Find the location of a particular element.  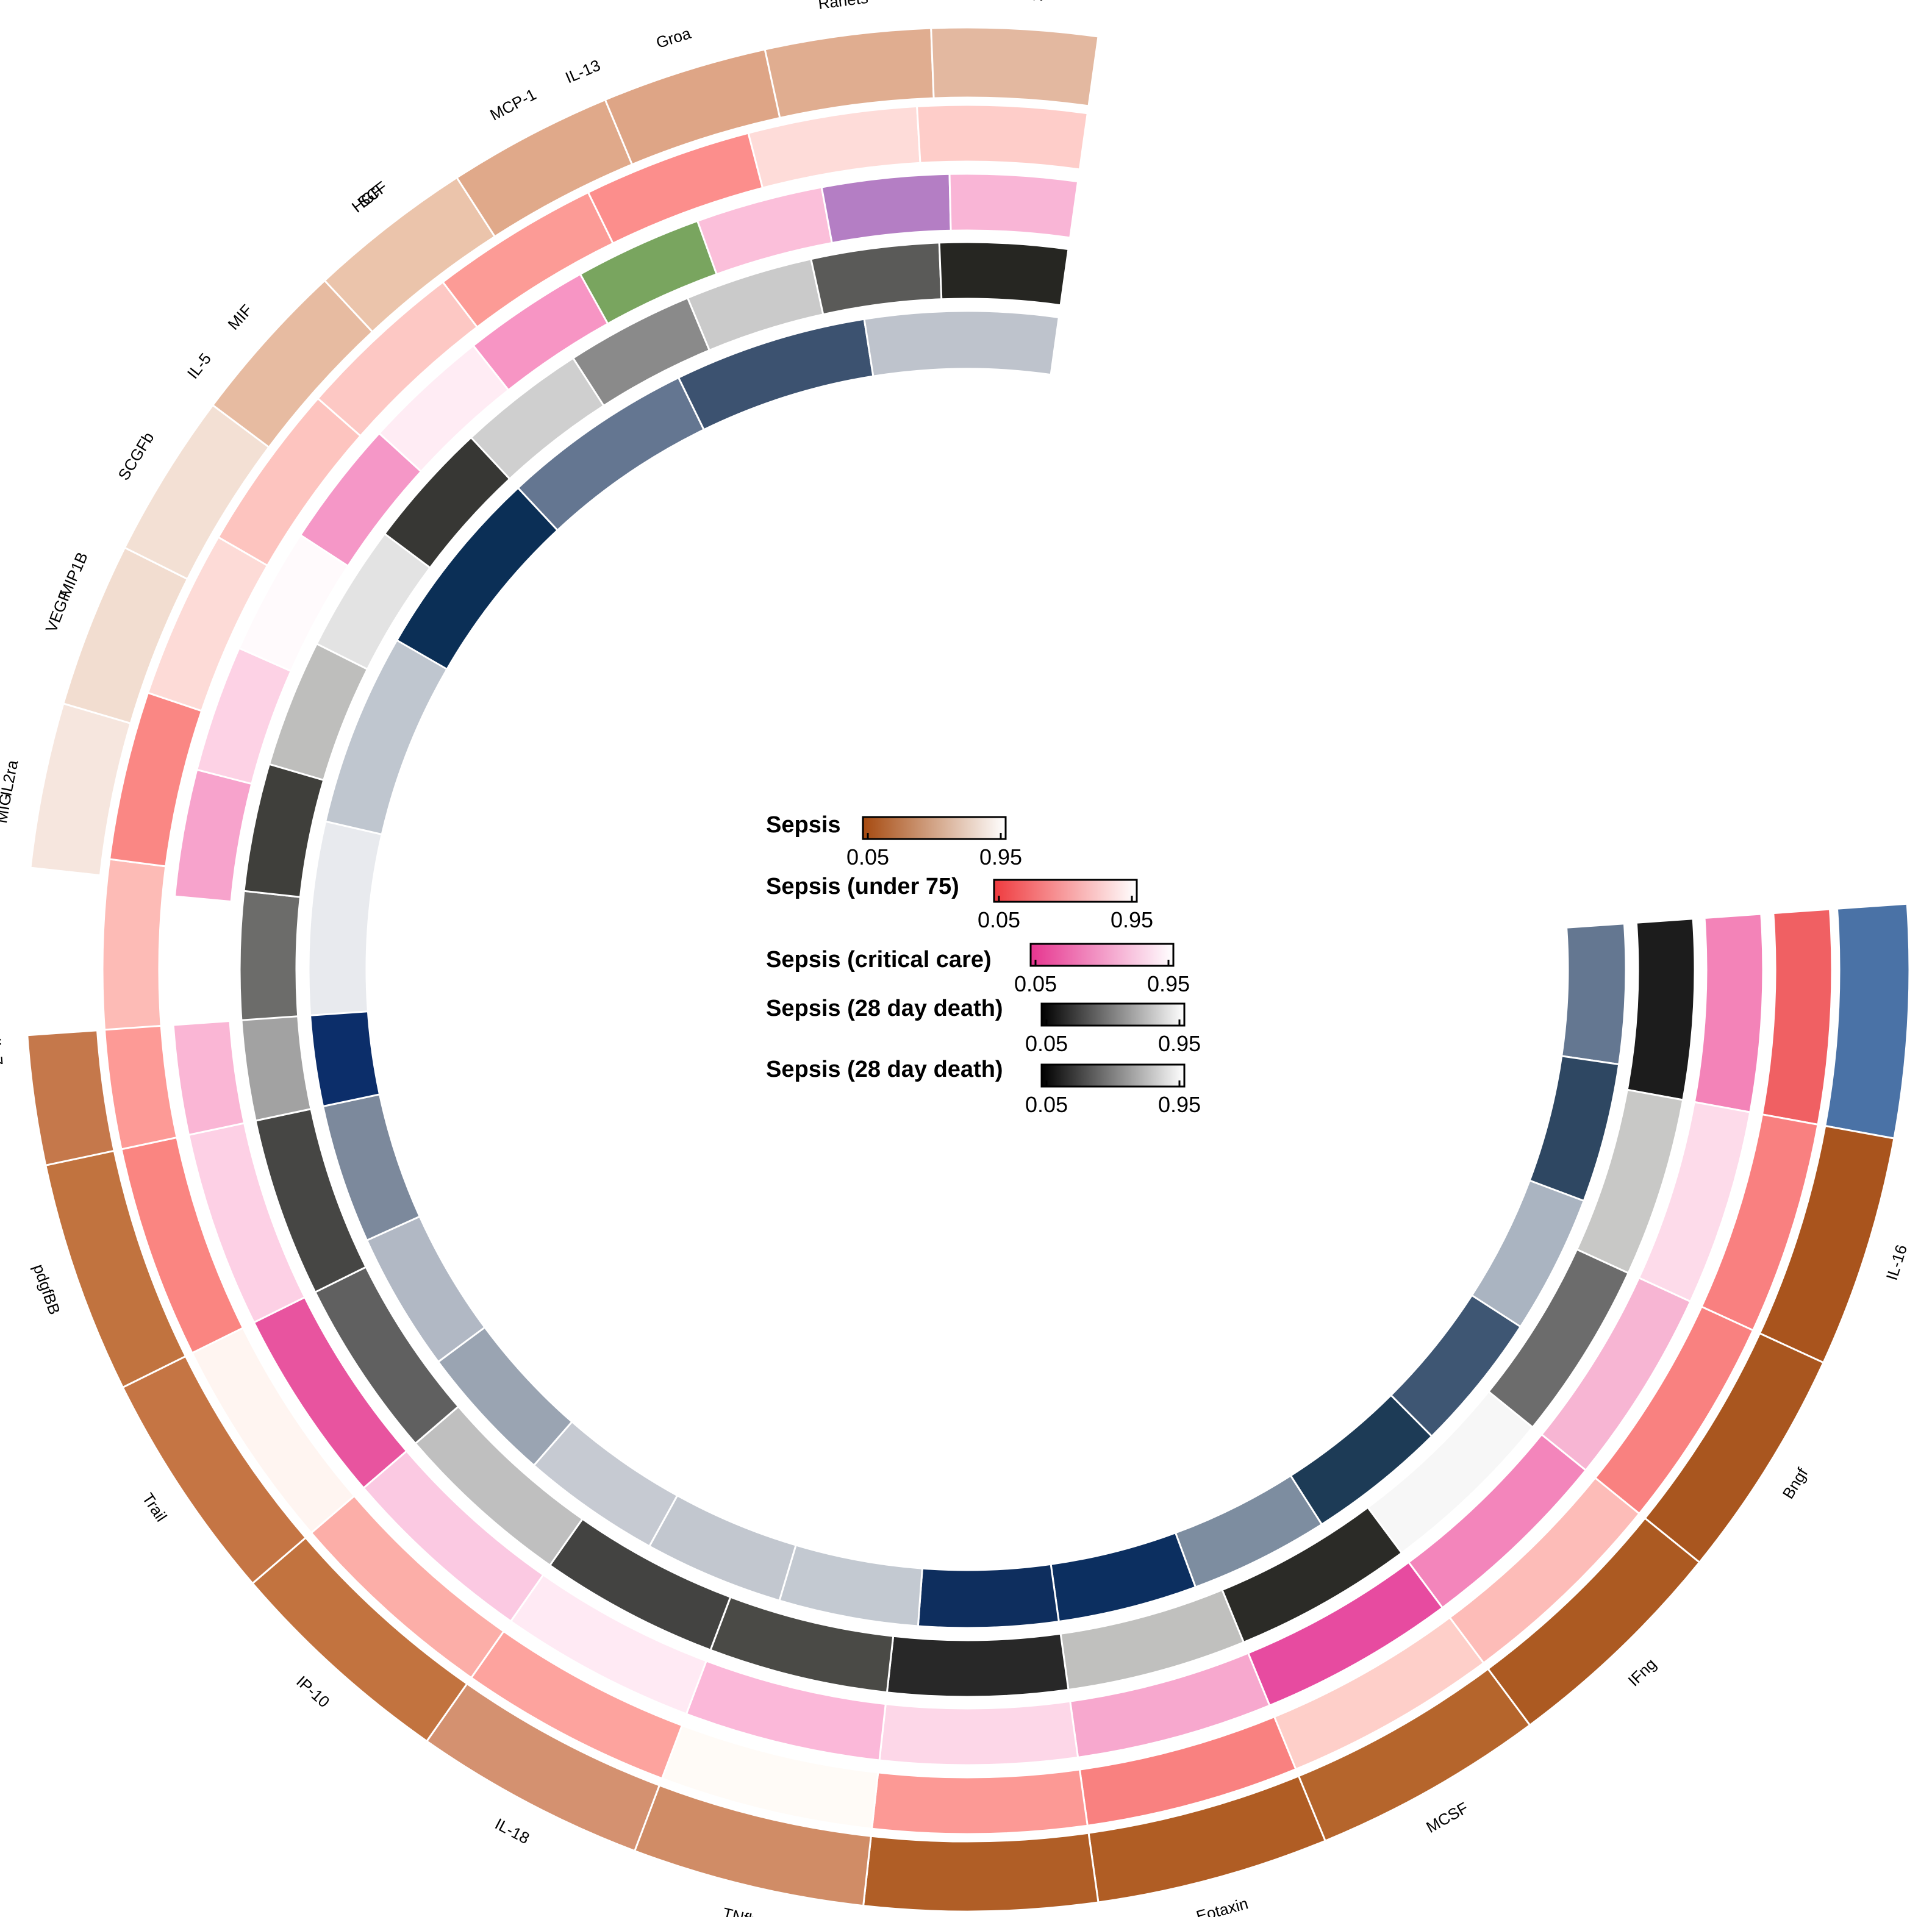

segment-label: IL-5 is located at coordinates (199, 365).